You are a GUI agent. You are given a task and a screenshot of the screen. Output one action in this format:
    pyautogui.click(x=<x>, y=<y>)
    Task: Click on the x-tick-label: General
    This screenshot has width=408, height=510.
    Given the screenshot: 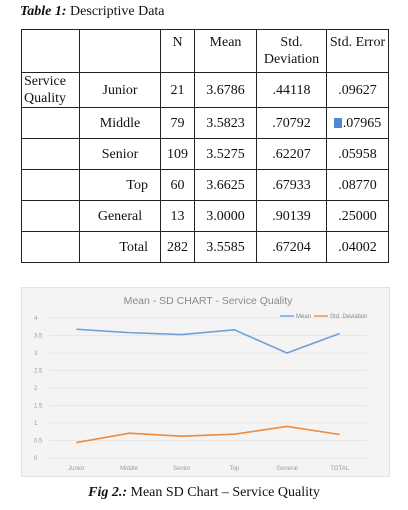 What is the action you would take?
    pyautogui.click(x=286, y=469)
    